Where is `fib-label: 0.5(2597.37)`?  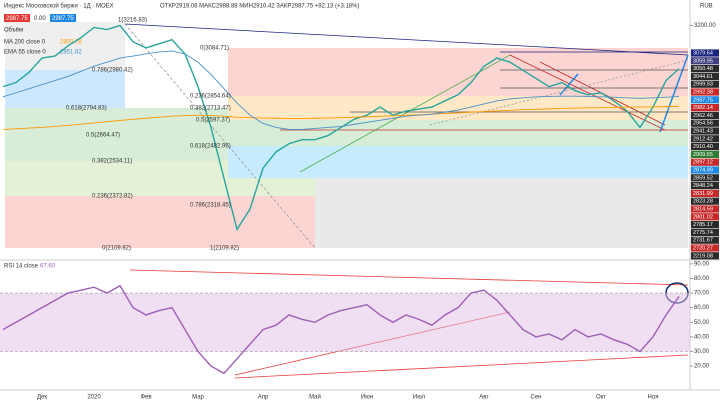
fib-label: 0.5(2597.37) is located at coordinates (213, 121).